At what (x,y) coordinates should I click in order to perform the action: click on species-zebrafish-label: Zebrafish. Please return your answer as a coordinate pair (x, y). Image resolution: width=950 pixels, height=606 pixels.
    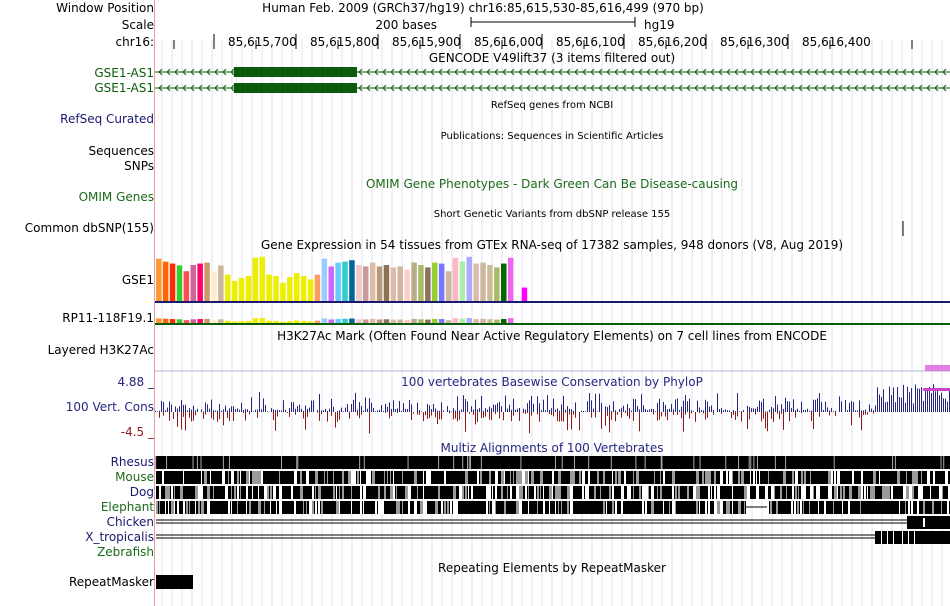
    Looking at the image, I should click on (125, 552).